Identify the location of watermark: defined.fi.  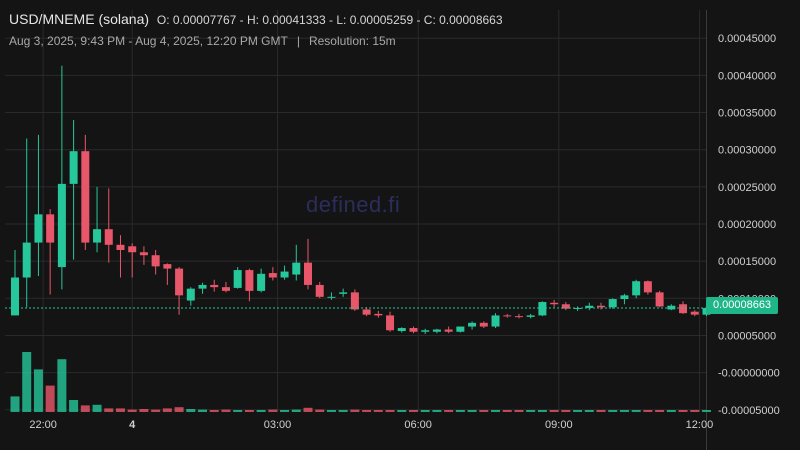
(353, 204).